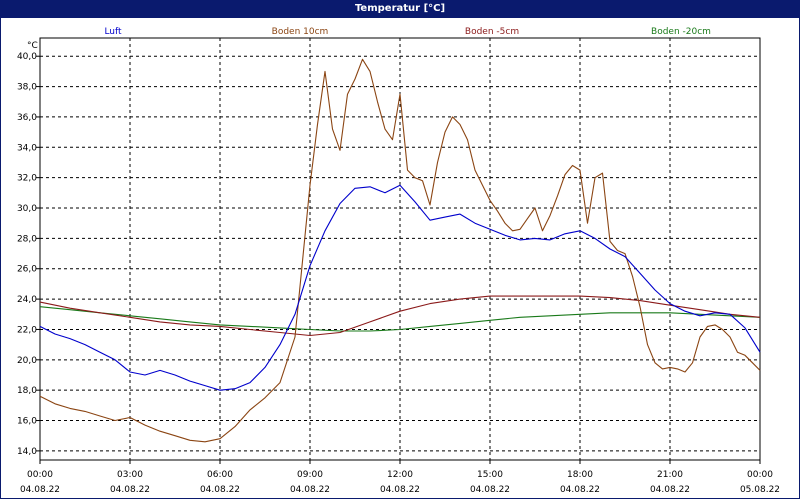  What do you see at coordinates (27, 300) in the screenshot?
I see `y-tick-label: 24,0` at bounding box center [27, 300].